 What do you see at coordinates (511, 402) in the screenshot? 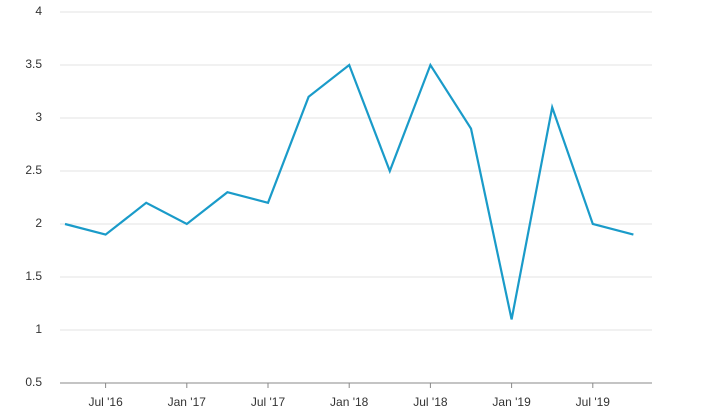
I see `x-tick-label: Jan '19` at bounding box center [511, 402].